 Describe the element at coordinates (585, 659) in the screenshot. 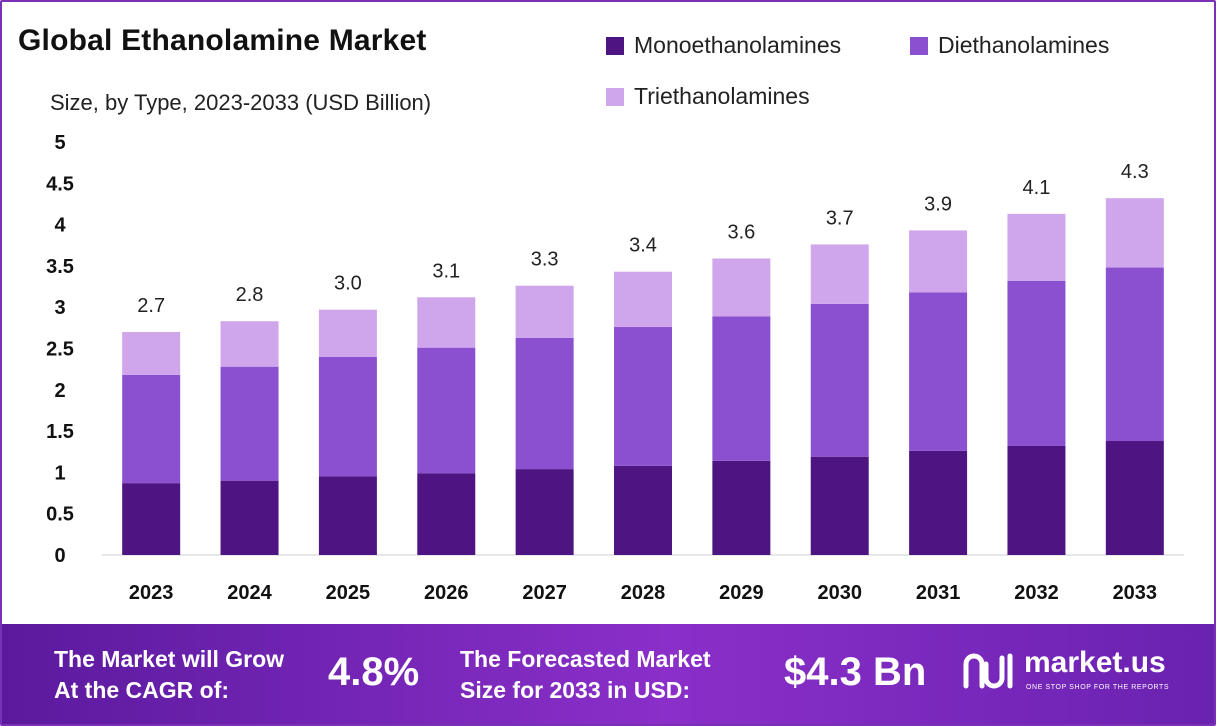

I see `forecast-label-line1: The Forecasted Market` at that location.